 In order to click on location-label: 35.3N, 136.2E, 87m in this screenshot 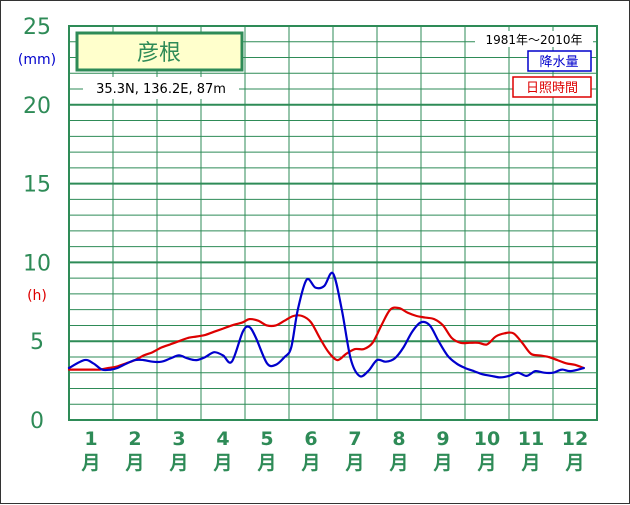, I will do `click(161, 89)`.